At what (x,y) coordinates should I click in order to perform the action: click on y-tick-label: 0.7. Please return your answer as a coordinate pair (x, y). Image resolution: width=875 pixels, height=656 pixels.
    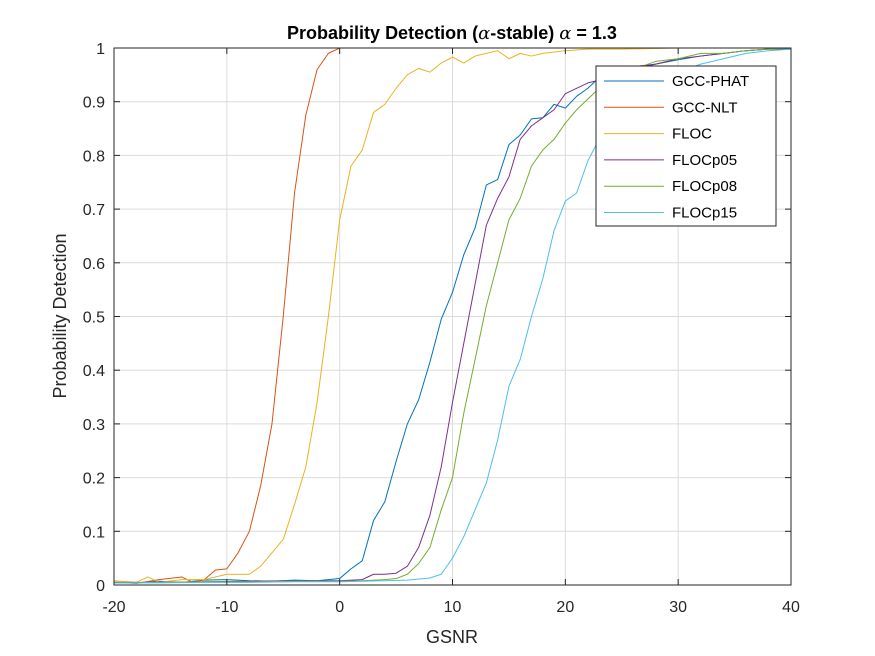
    Looking at the image, I should click on (94, 210).